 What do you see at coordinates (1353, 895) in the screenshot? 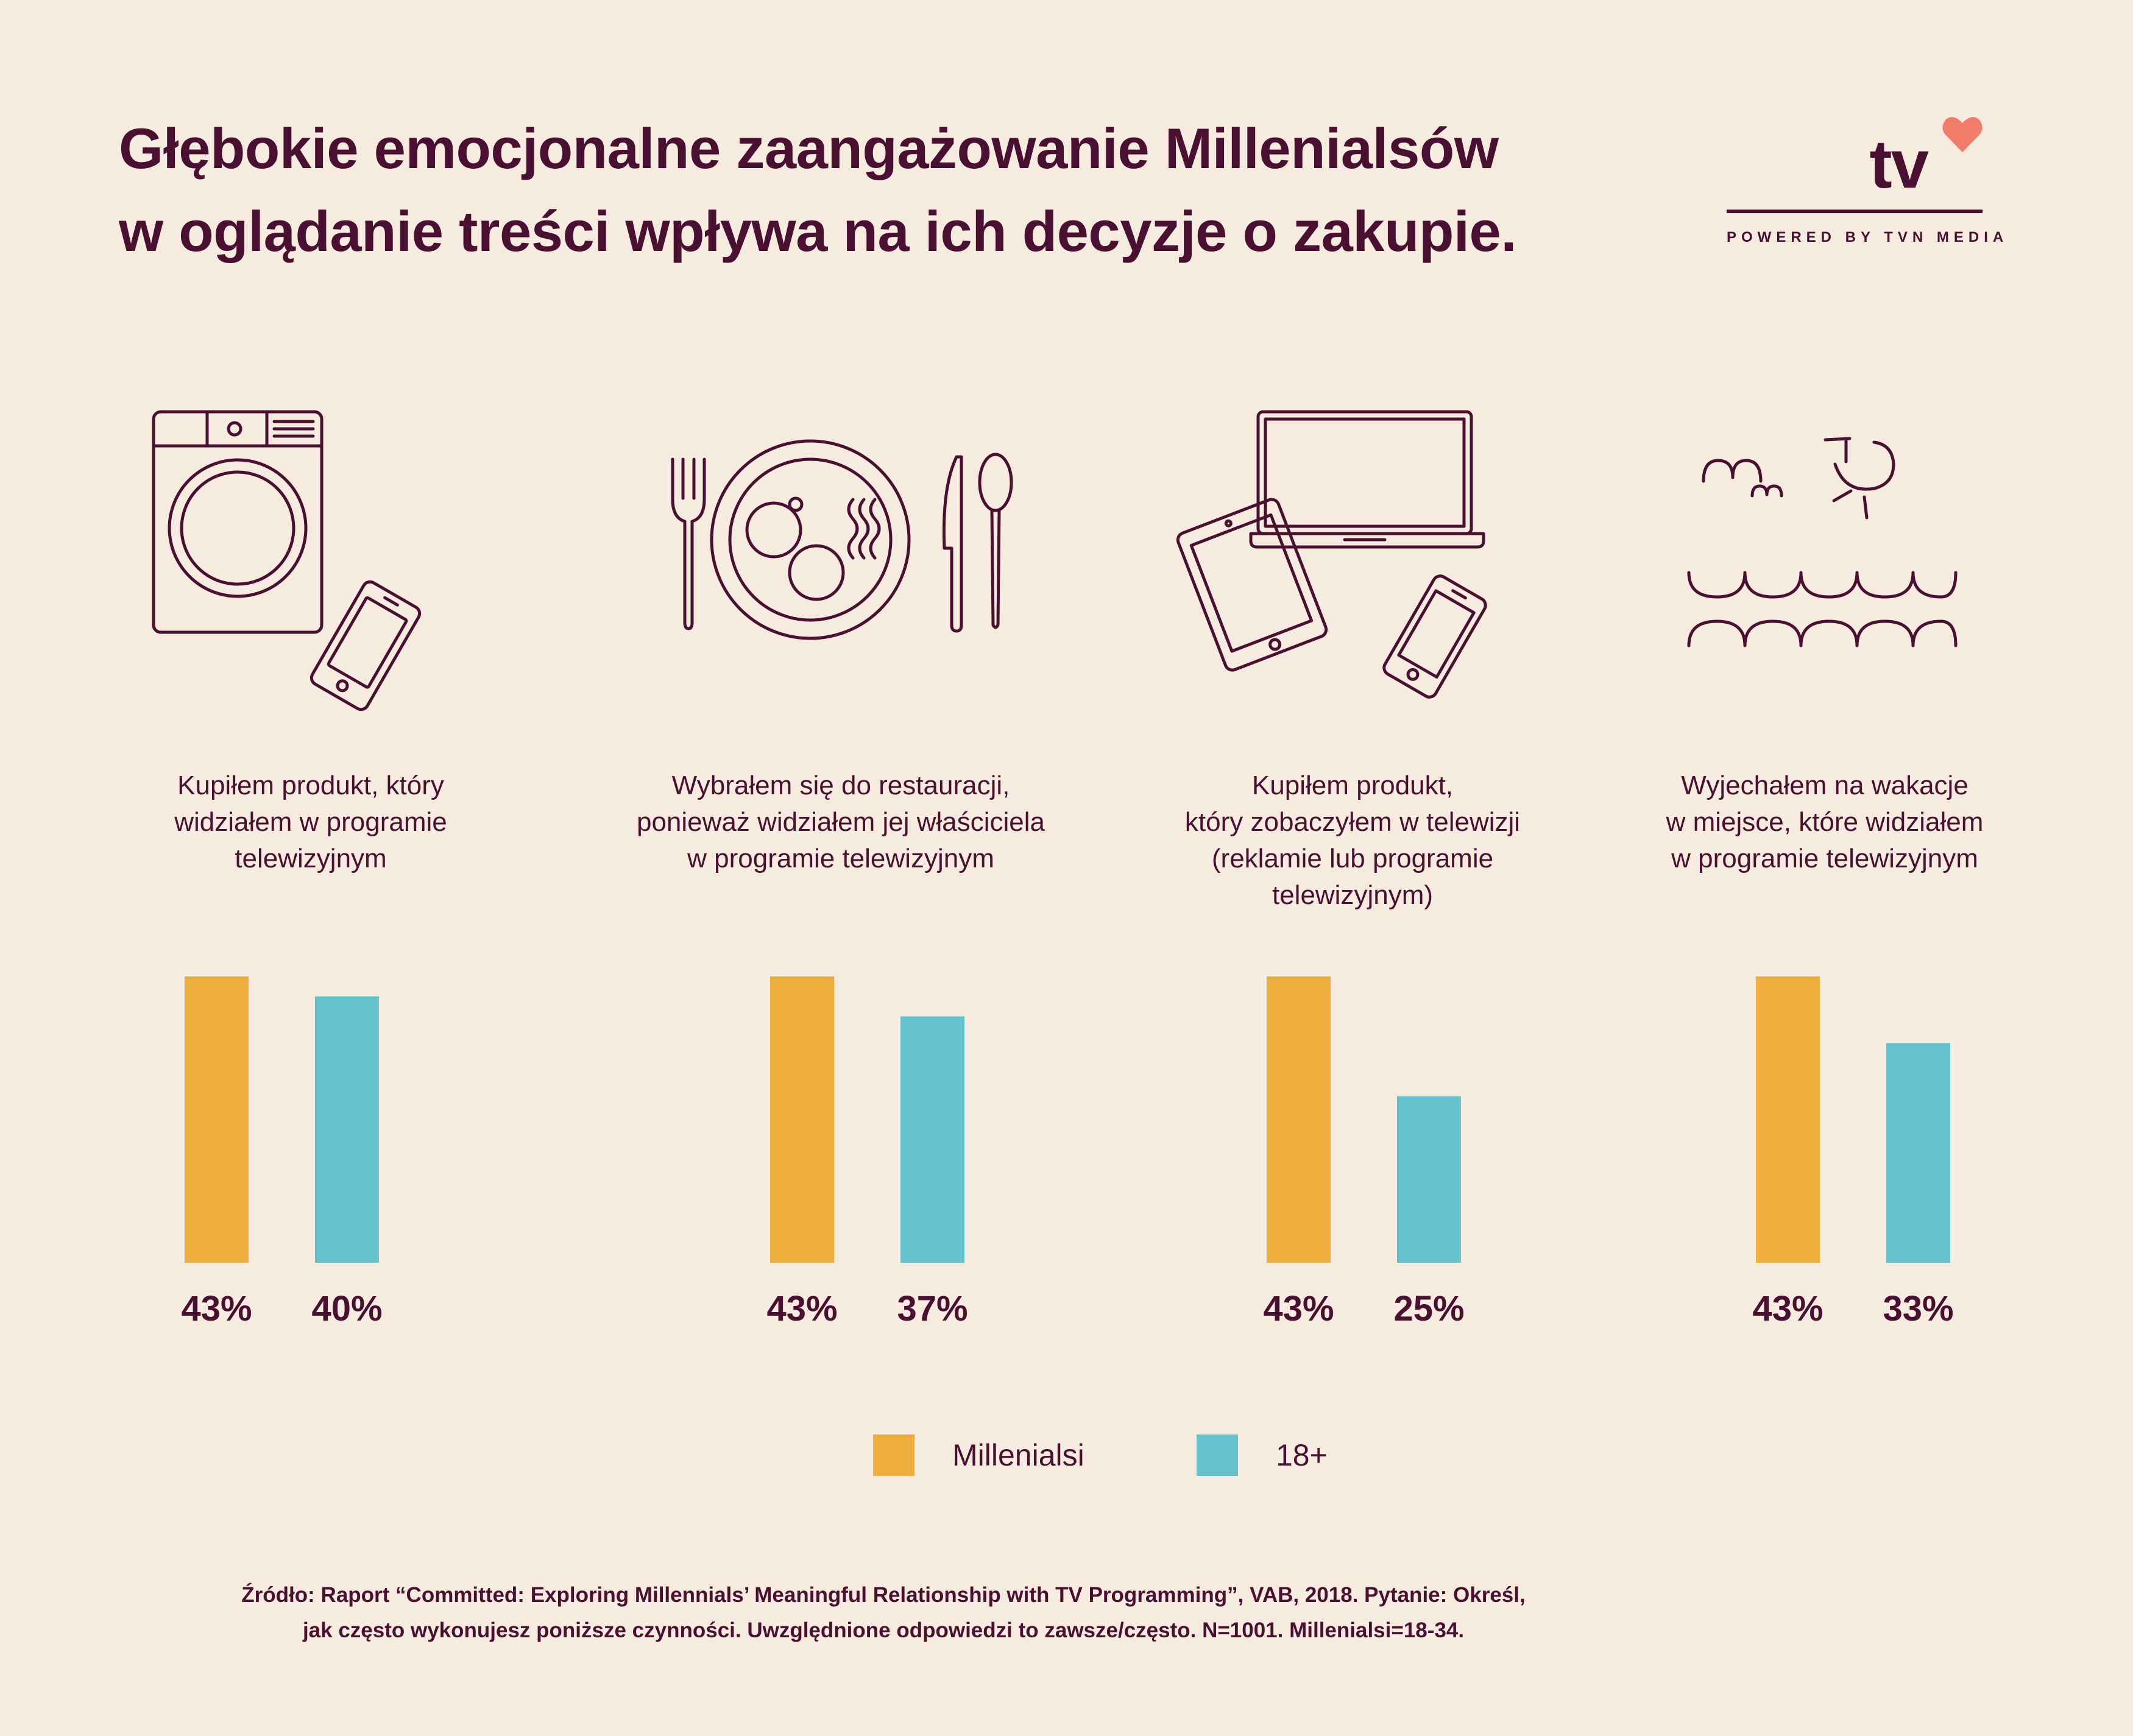
I see `caption-line: telewizyjnym)` at bounding box center [1353, 895].